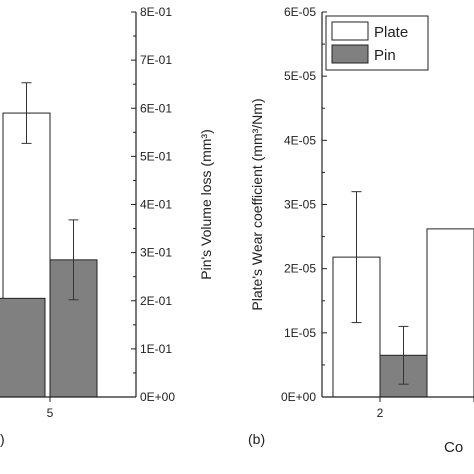 The height and width of the screenshot is (474, 474). I want to click on ytick-label-a: 4E-01, so click(156, 205).